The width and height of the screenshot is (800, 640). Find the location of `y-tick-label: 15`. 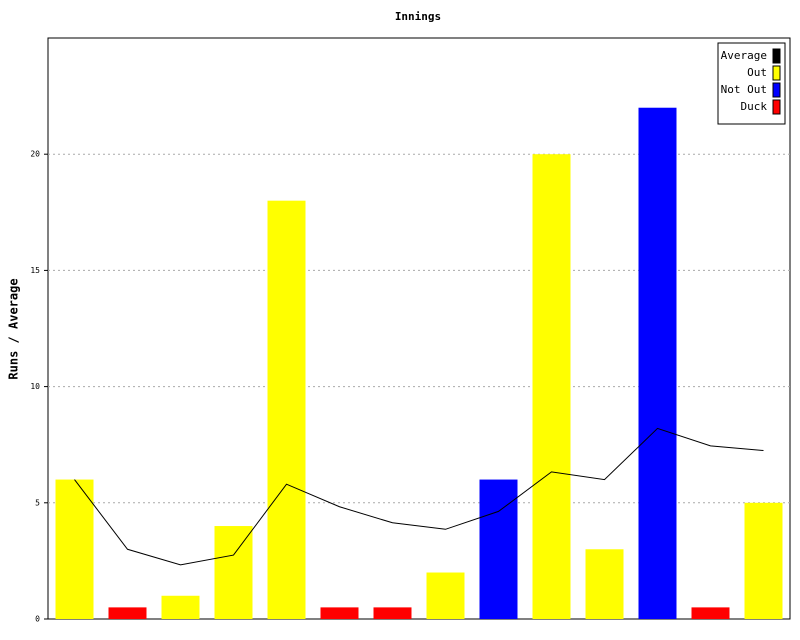

y-tick-label: 15 is located at coordinates (35, 270).